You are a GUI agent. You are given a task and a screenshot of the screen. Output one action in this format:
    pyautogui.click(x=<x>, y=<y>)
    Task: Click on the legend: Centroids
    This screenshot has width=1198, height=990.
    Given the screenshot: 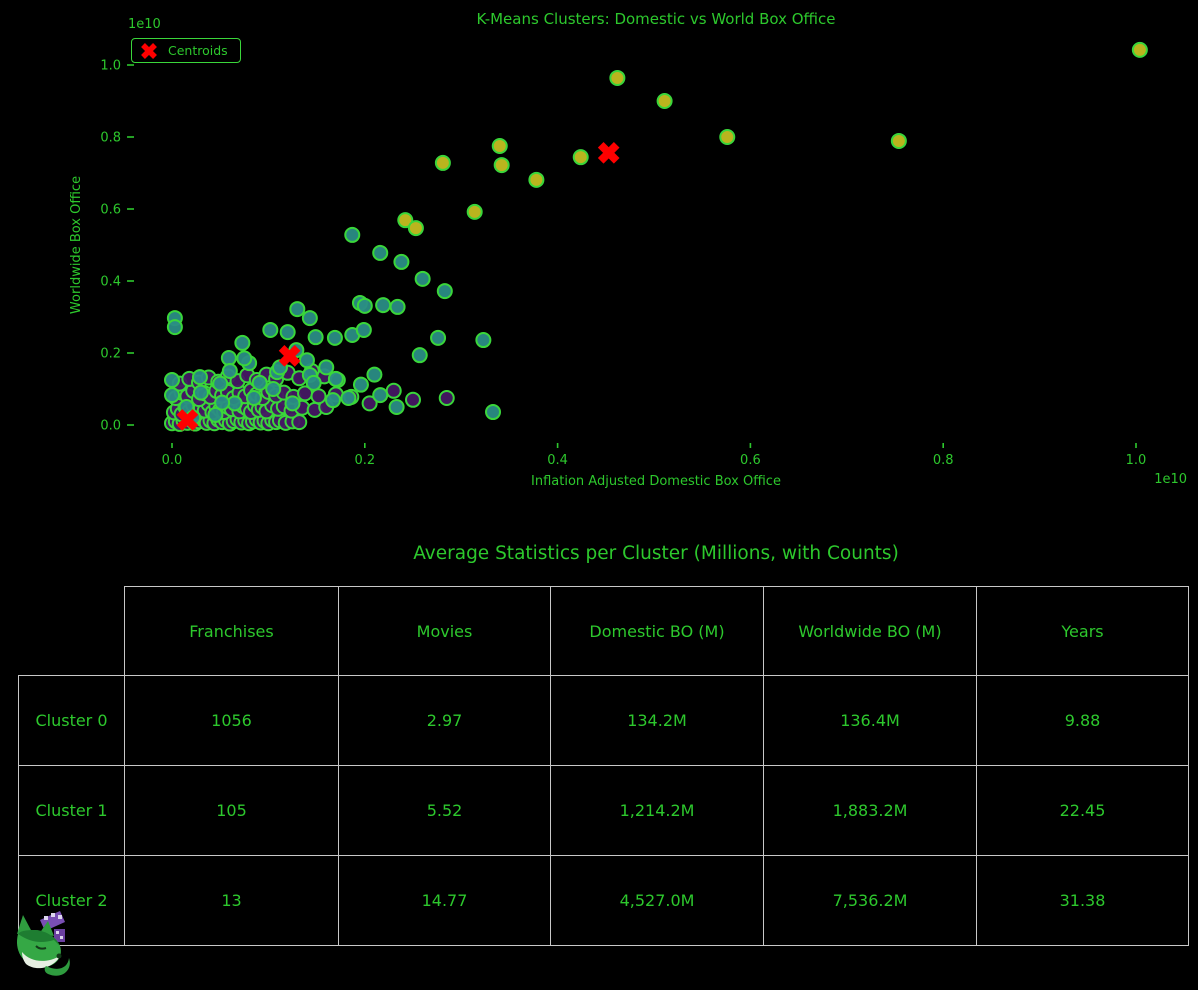 What is the action you would take?
    pyautogui.click(x=186, y=50)
    